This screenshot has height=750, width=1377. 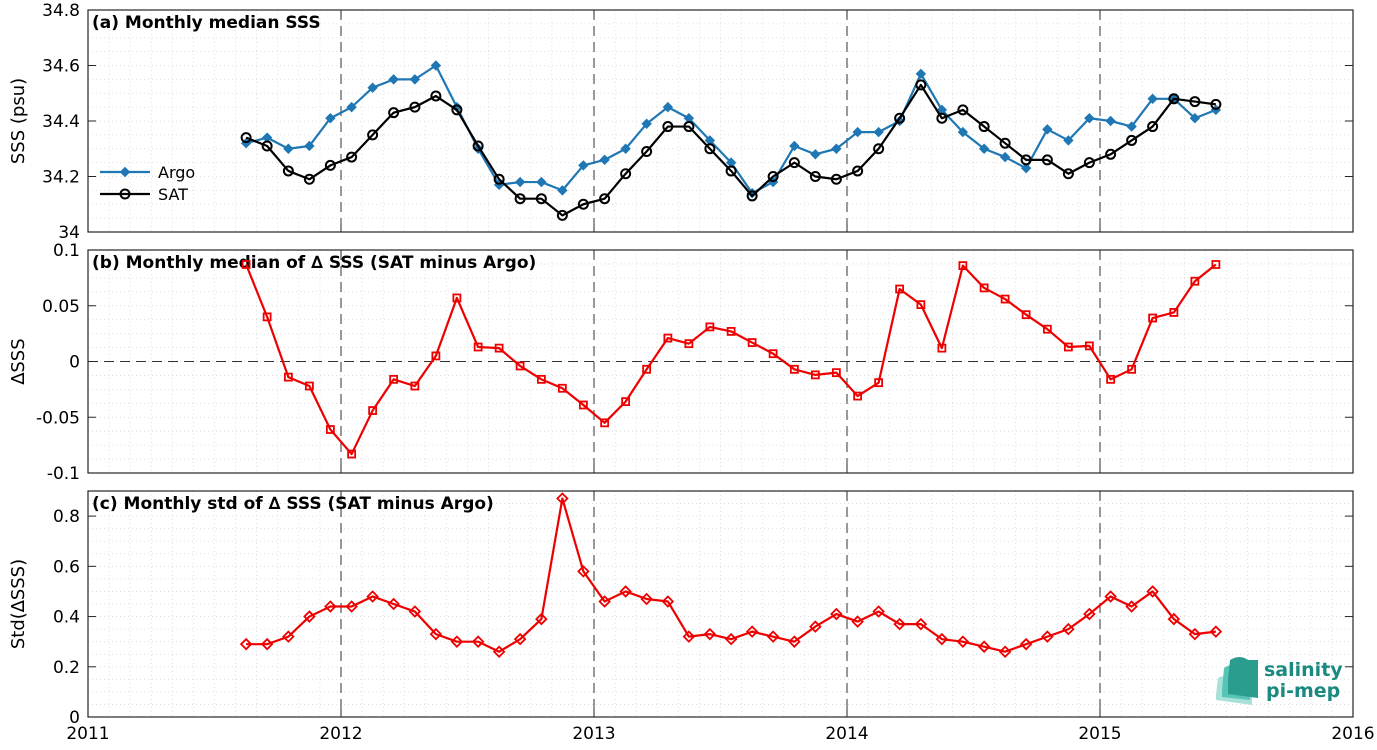 What do you see at coordinates (18, 604) in the screenshot?
I see `panel-2-ylabel: Std(∆SSS)` at bounding box center [18, 604].